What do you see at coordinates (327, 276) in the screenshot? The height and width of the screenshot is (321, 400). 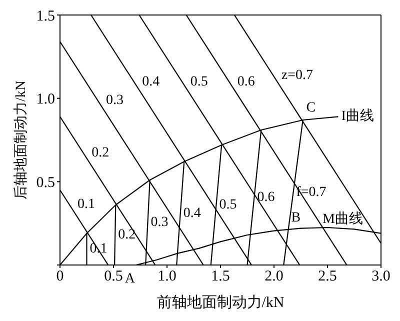 I see `x-tick-label: 2.5` at bounding box center [327, 276].